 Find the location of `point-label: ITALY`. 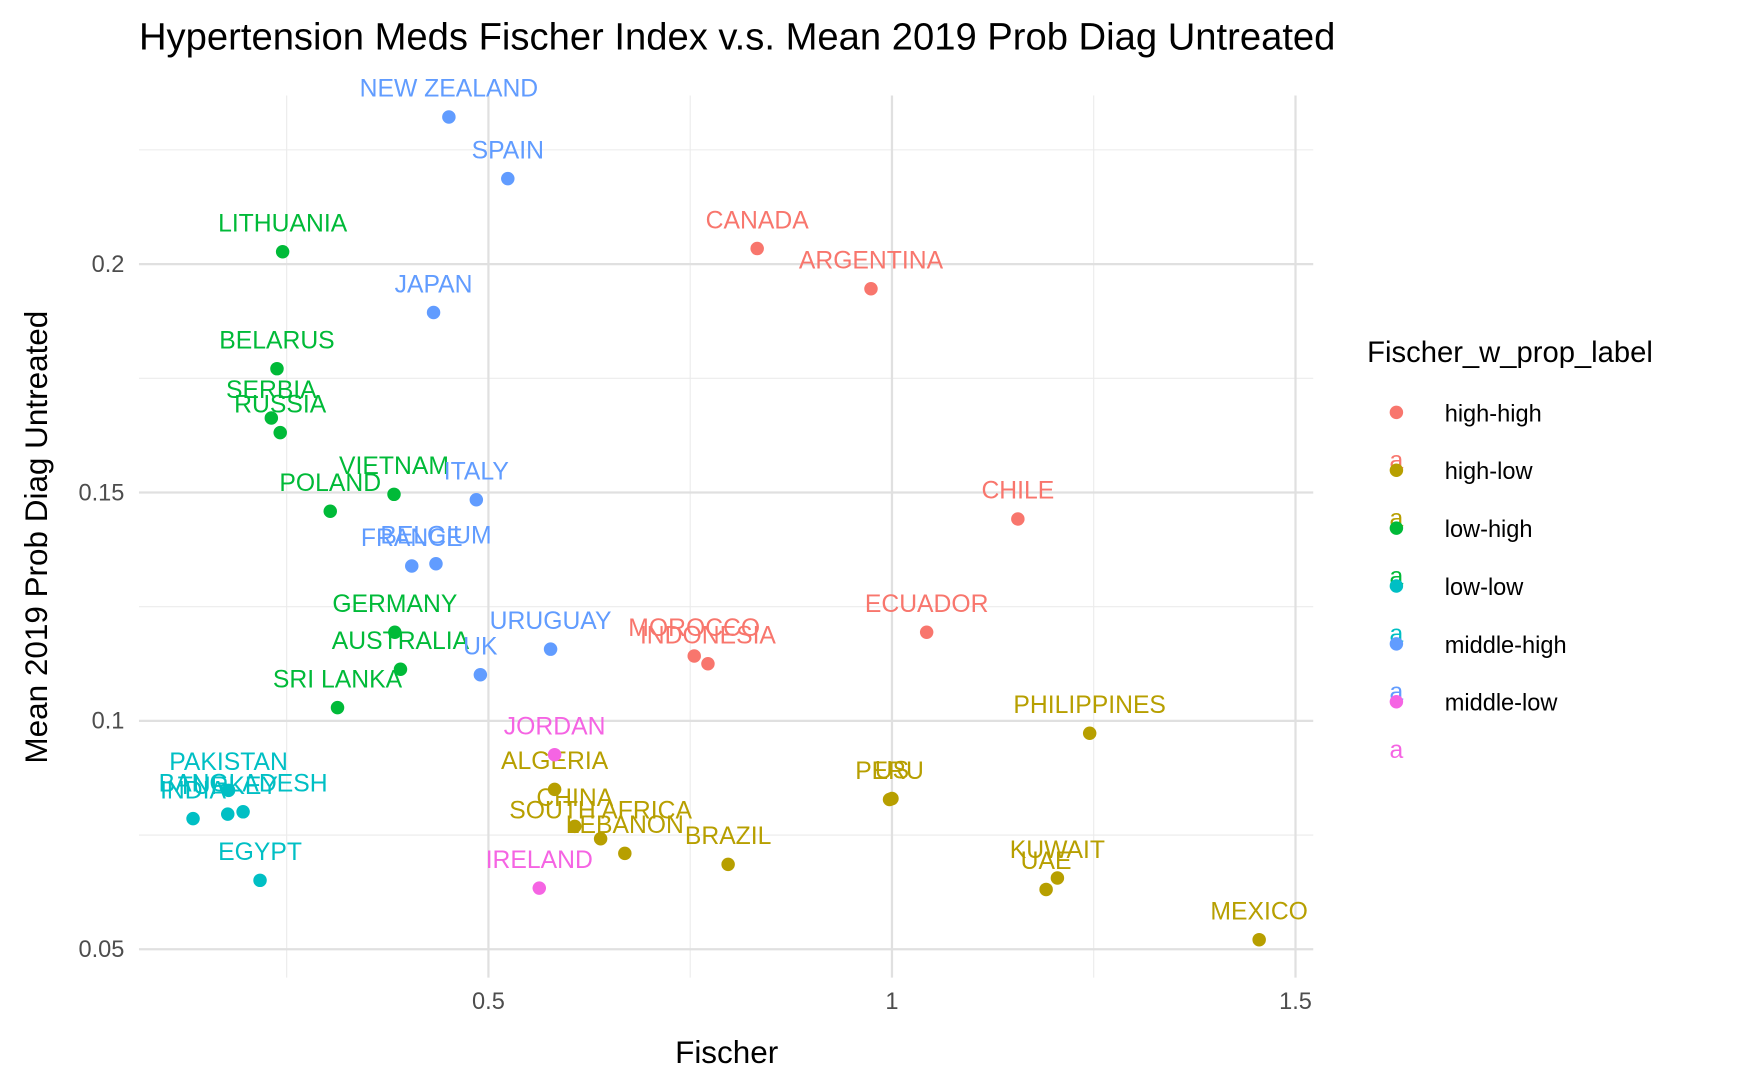

point-label: ITALY is located at coordinates (476, 472).